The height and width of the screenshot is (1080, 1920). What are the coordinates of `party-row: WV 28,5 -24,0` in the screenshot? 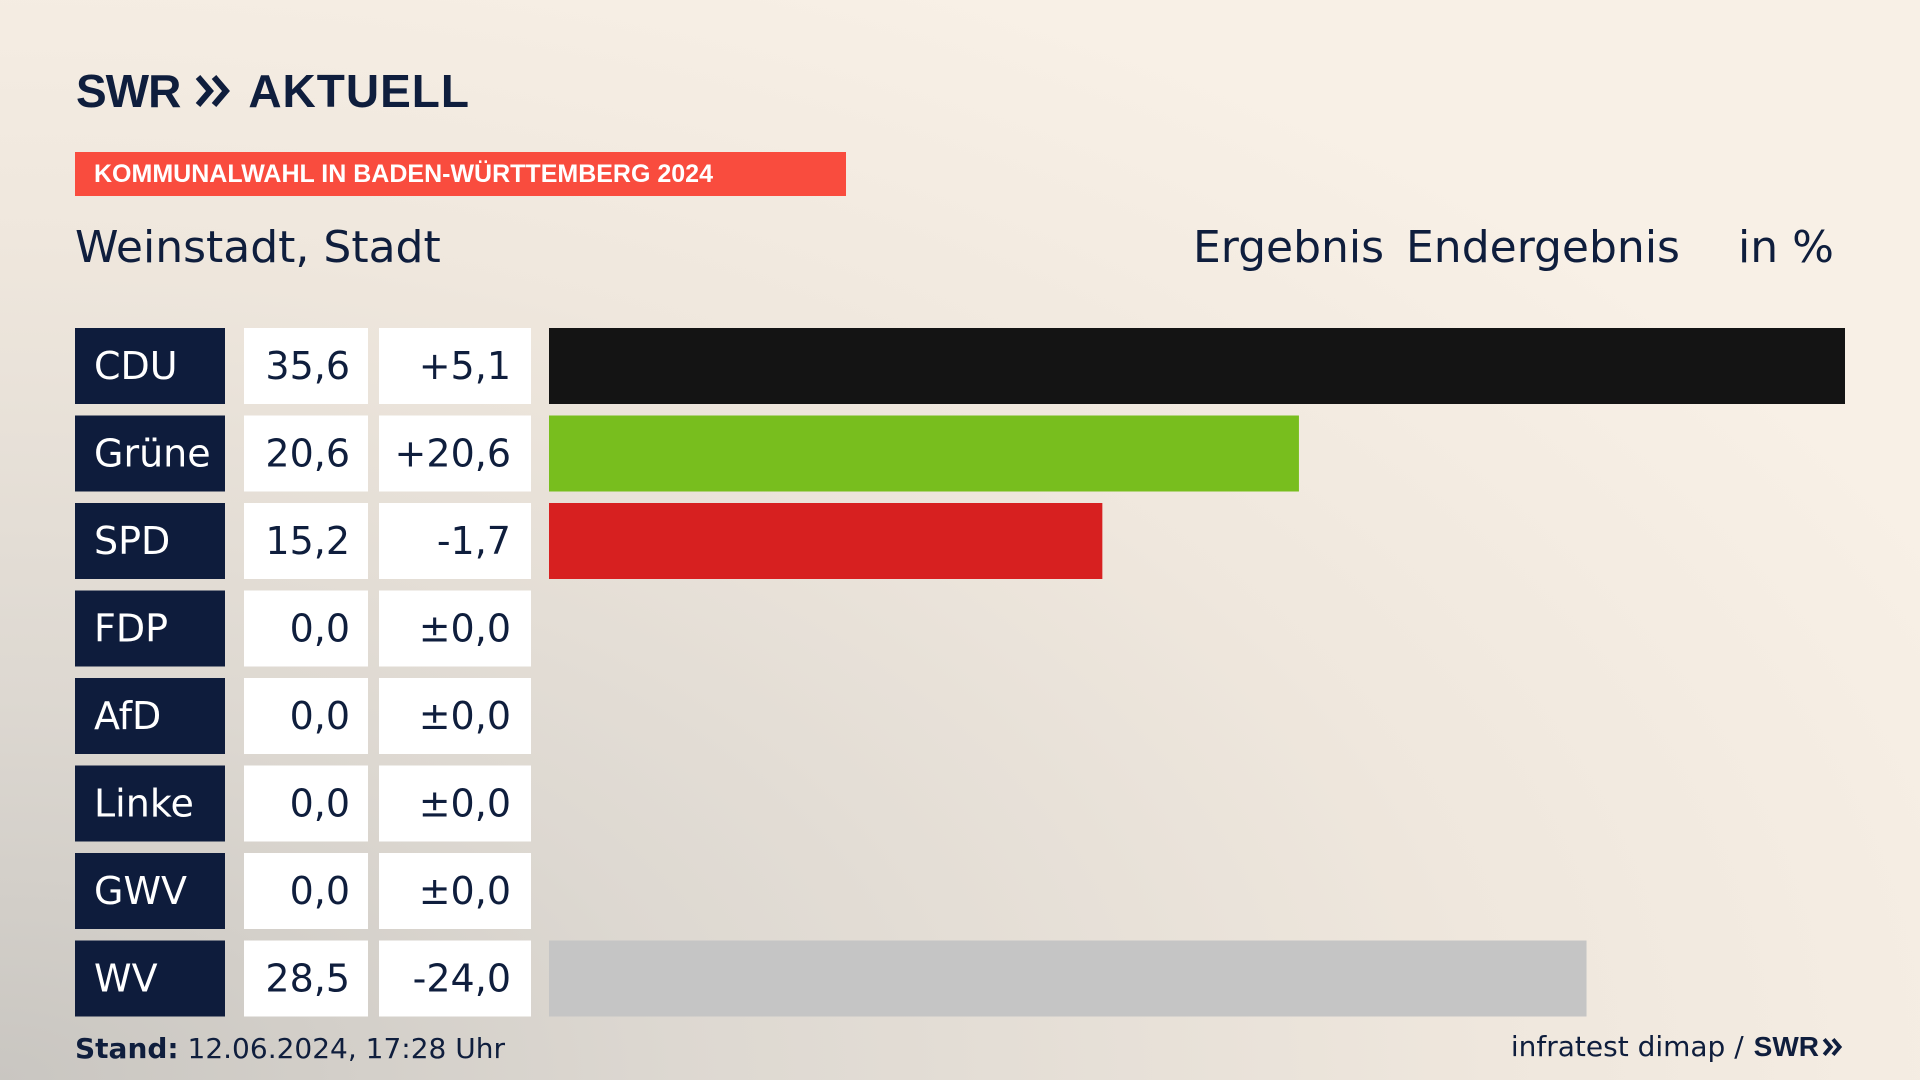 It's located at (831, 978).